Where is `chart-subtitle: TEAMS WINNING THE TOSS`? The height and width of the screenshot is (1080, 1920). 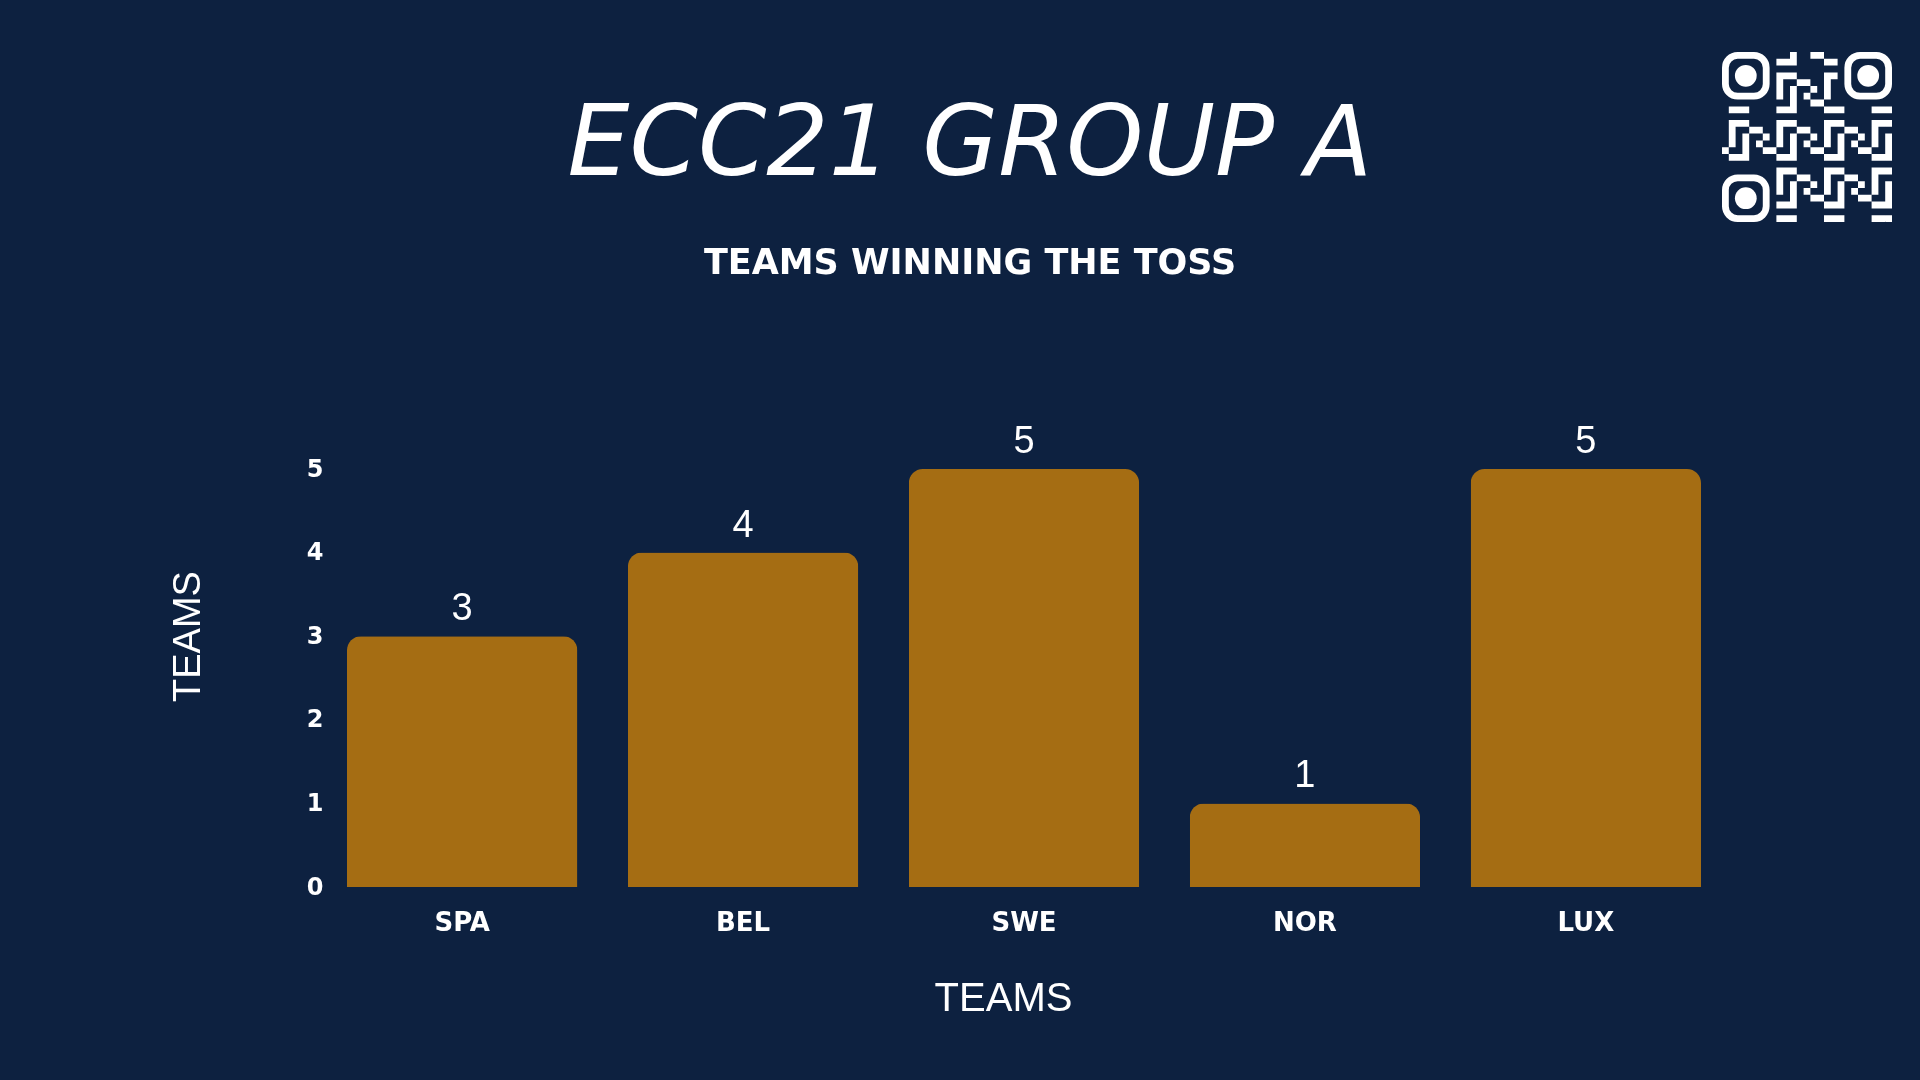 chart-subtitle: TEAMS WINNING THE TOSS is located at coordinates (970, 262).